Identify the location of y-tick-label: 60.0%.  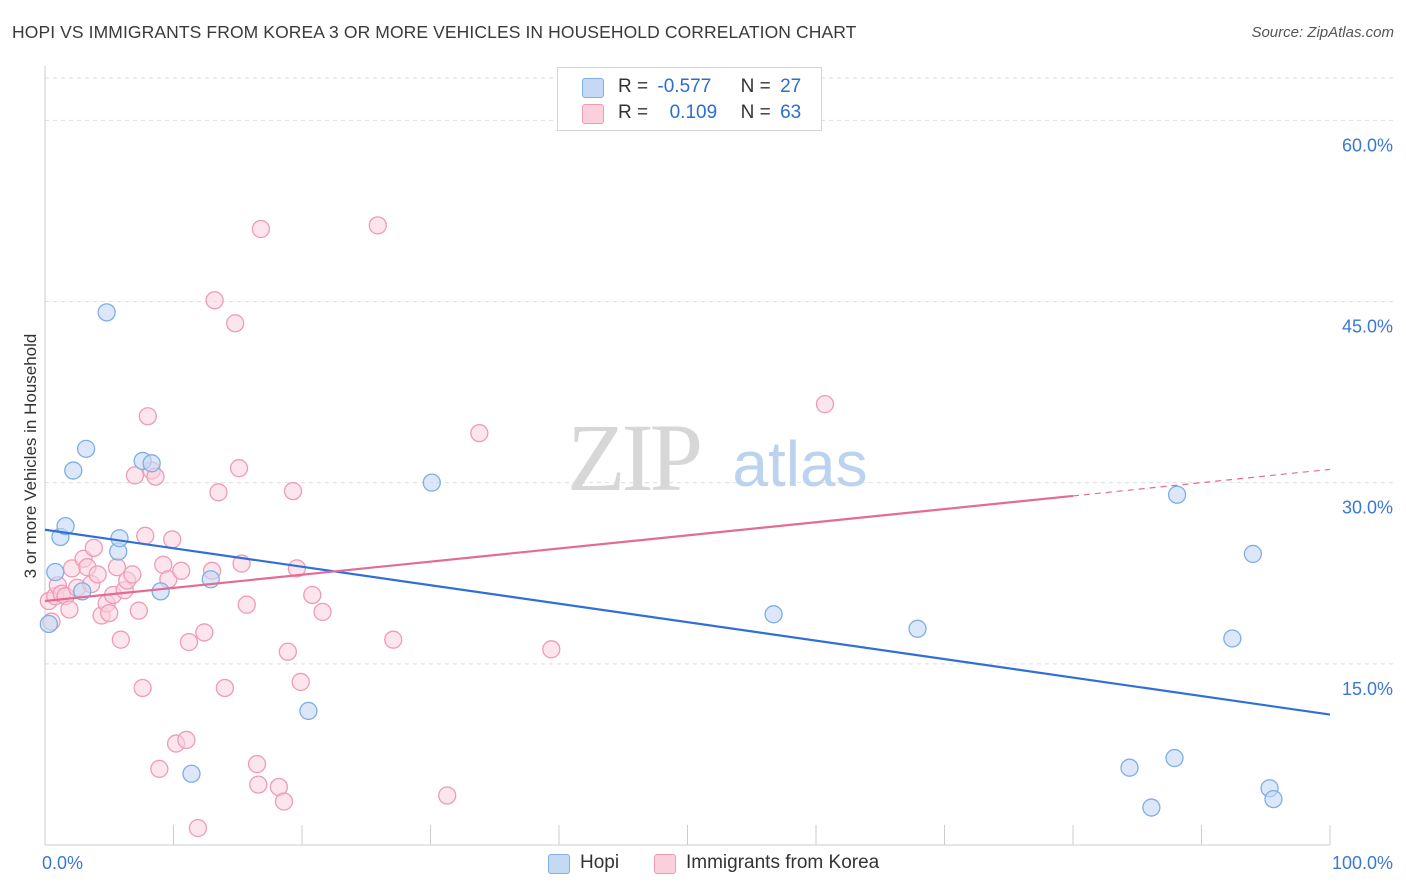
(1367, 145).